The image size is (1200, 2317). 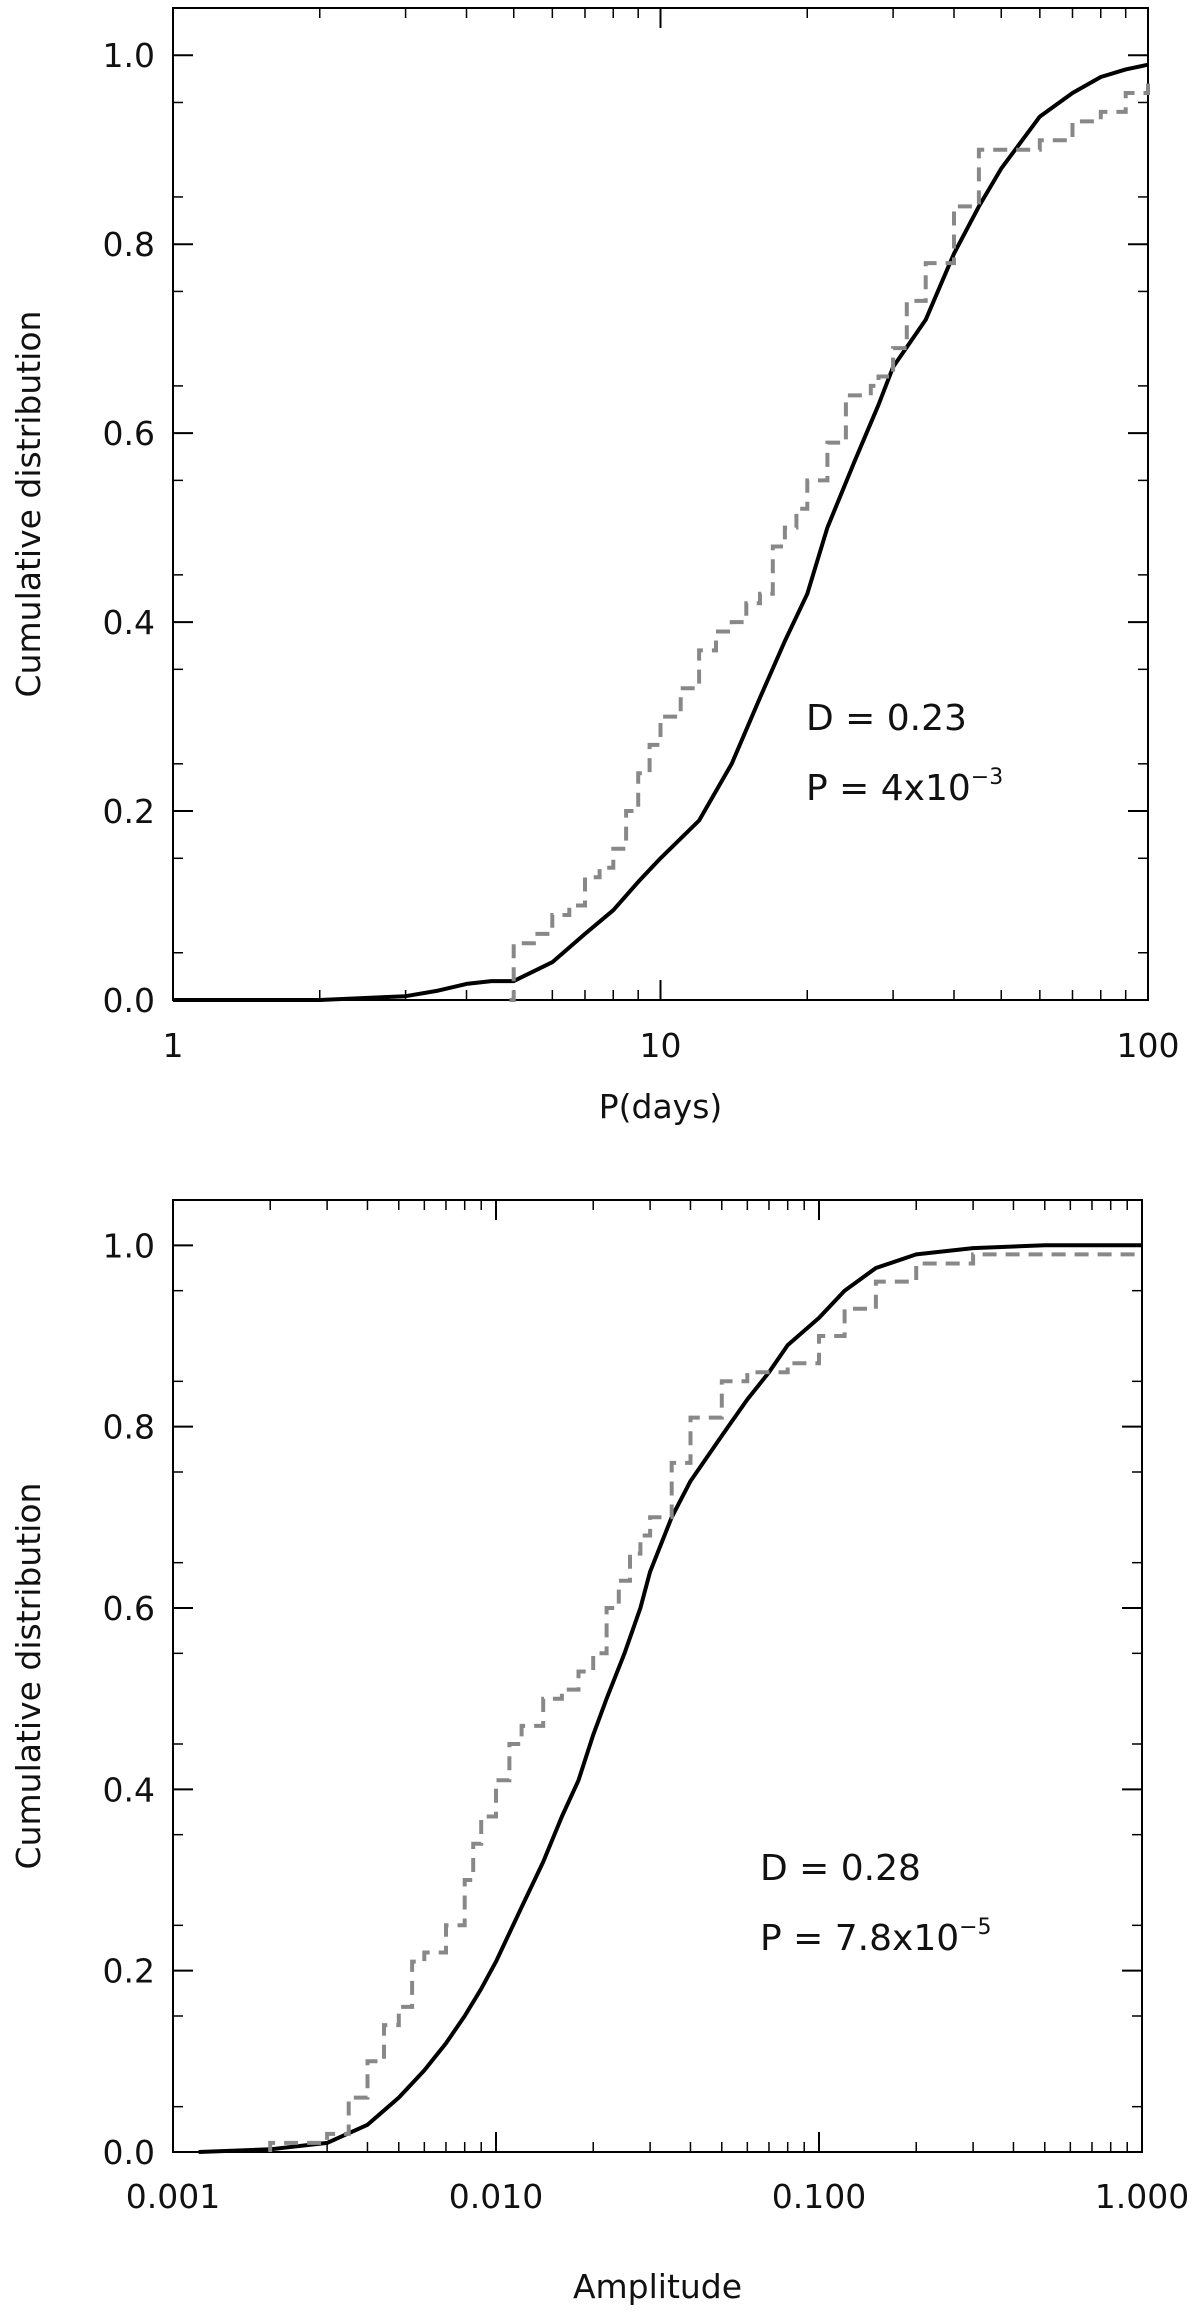 What do you see at coordinates (975, 1927) in the screenshot?
I see `annotation-p-exponent: −5` at bounding box center [975, 1927].